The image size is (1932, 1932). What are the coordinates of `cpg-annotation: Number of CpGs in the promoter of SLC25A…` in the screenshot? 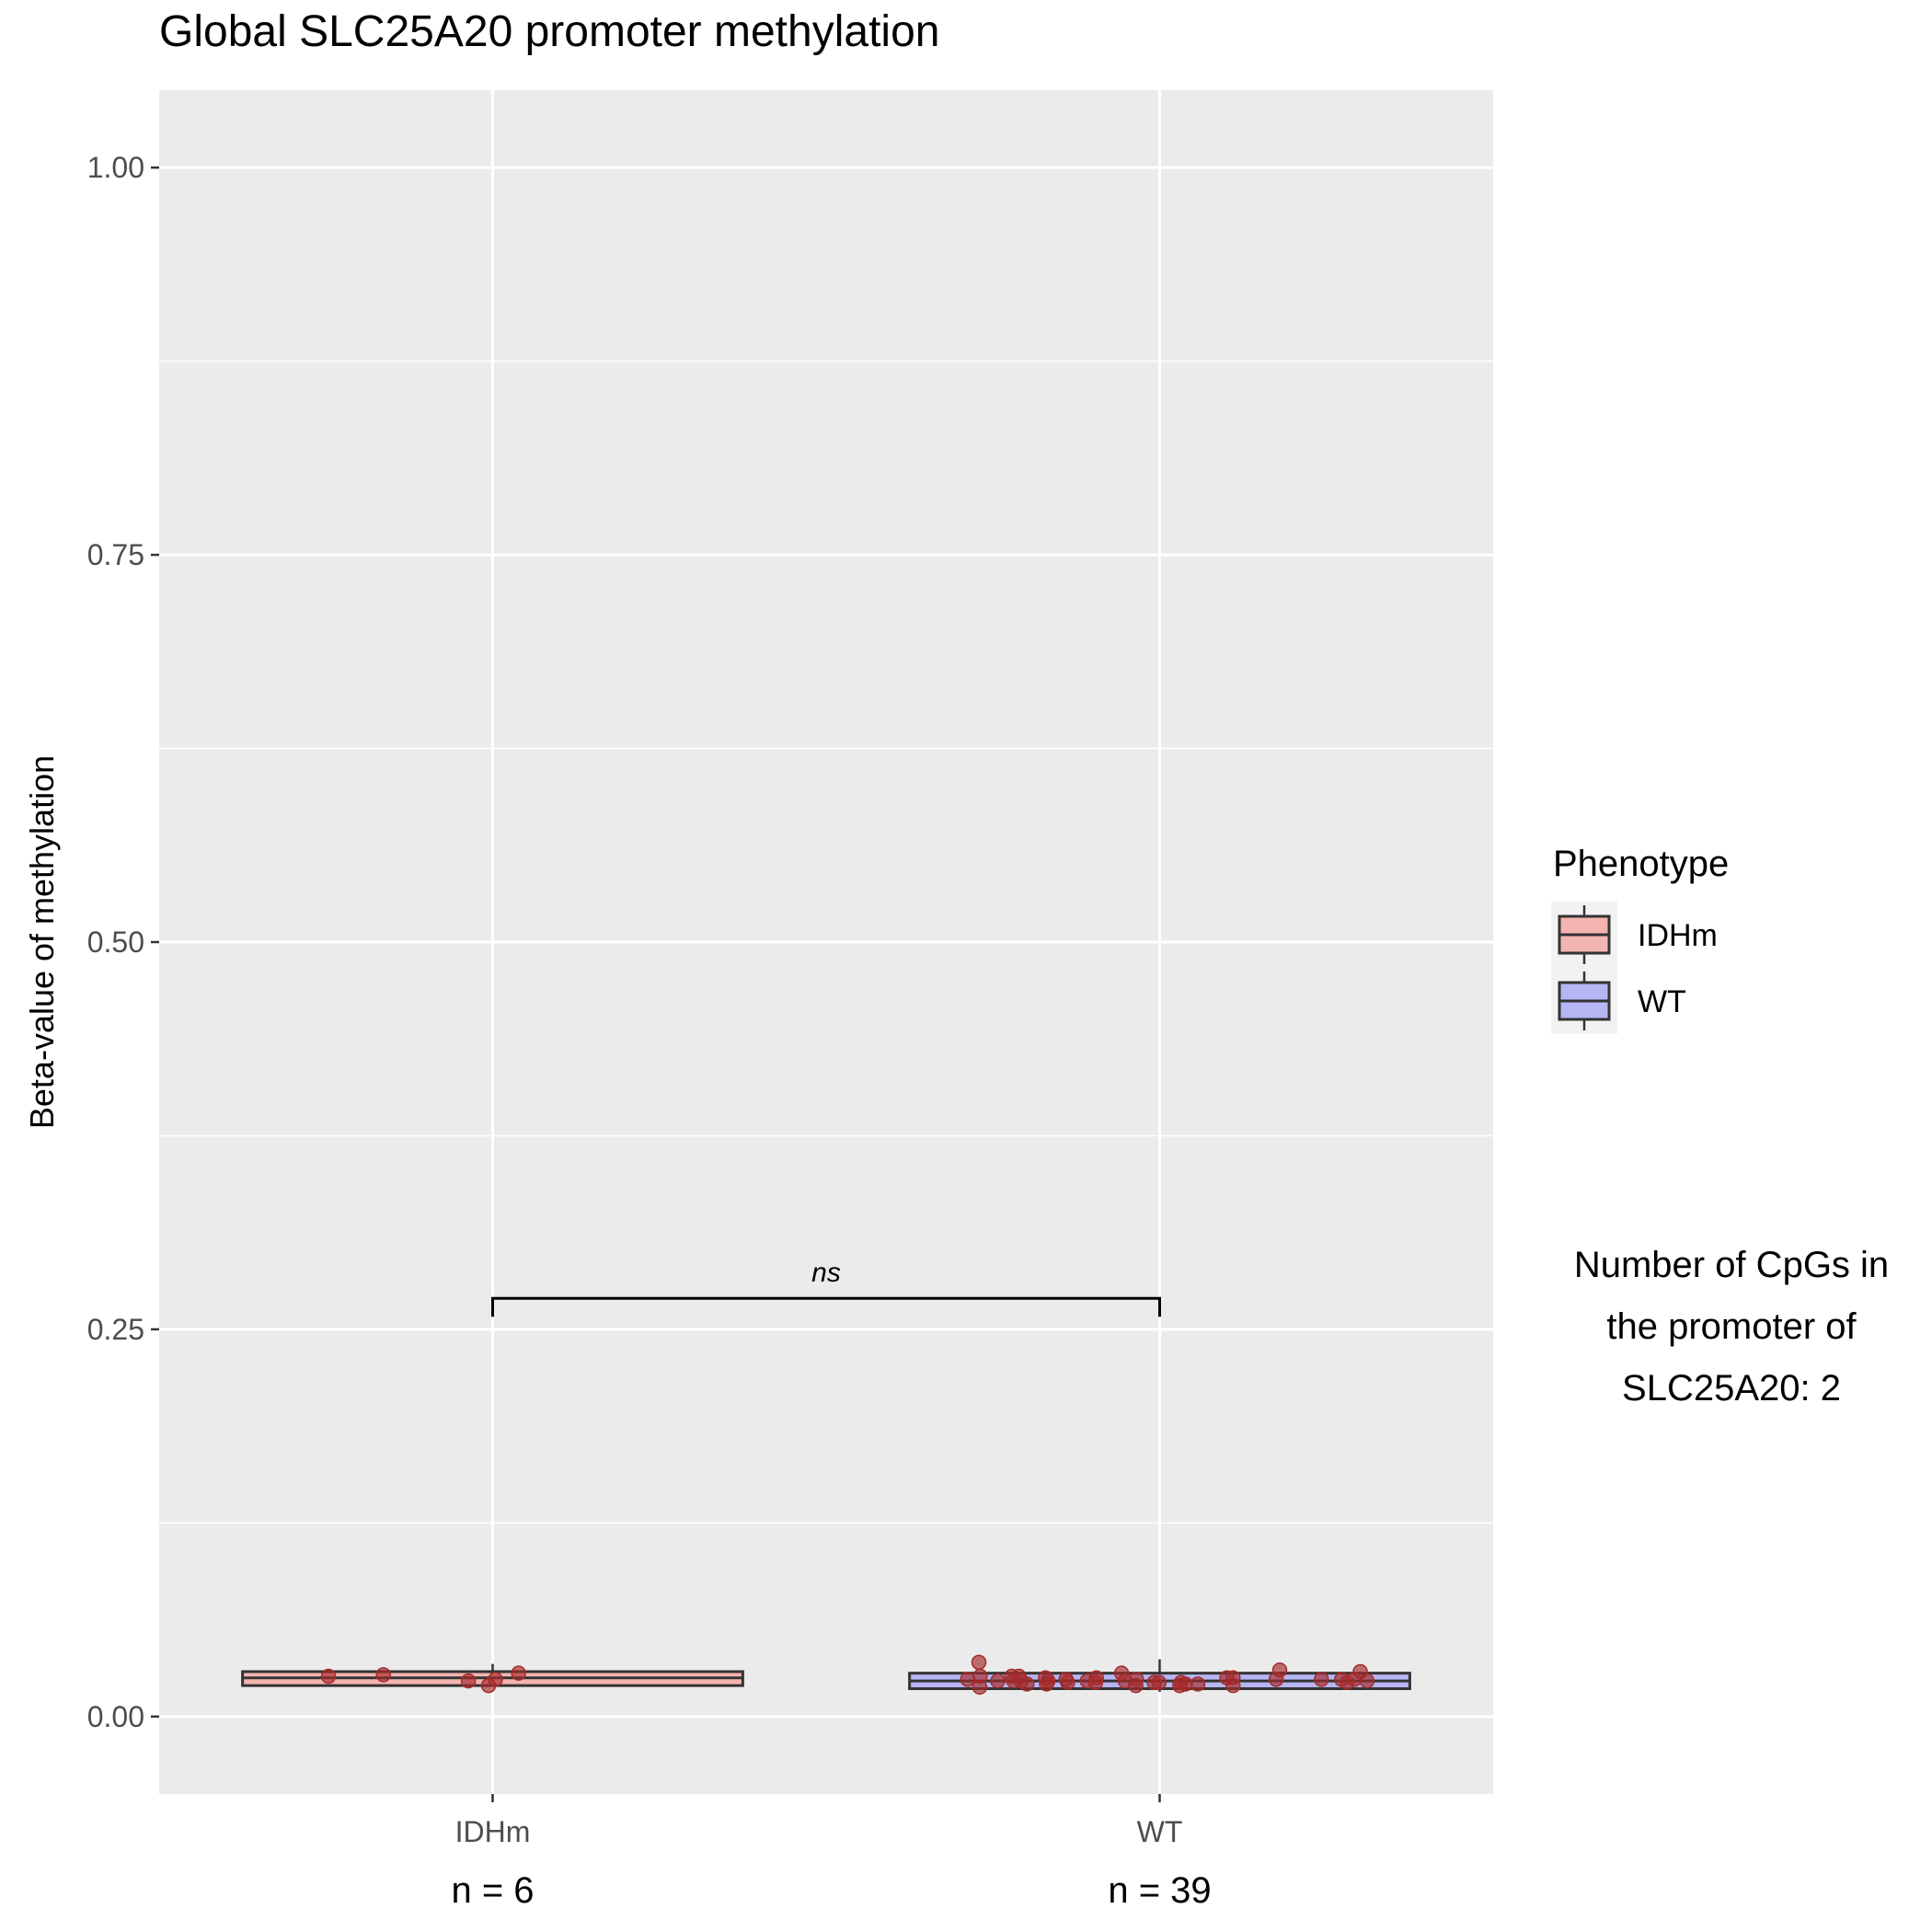 It's located at (1731, 1327).